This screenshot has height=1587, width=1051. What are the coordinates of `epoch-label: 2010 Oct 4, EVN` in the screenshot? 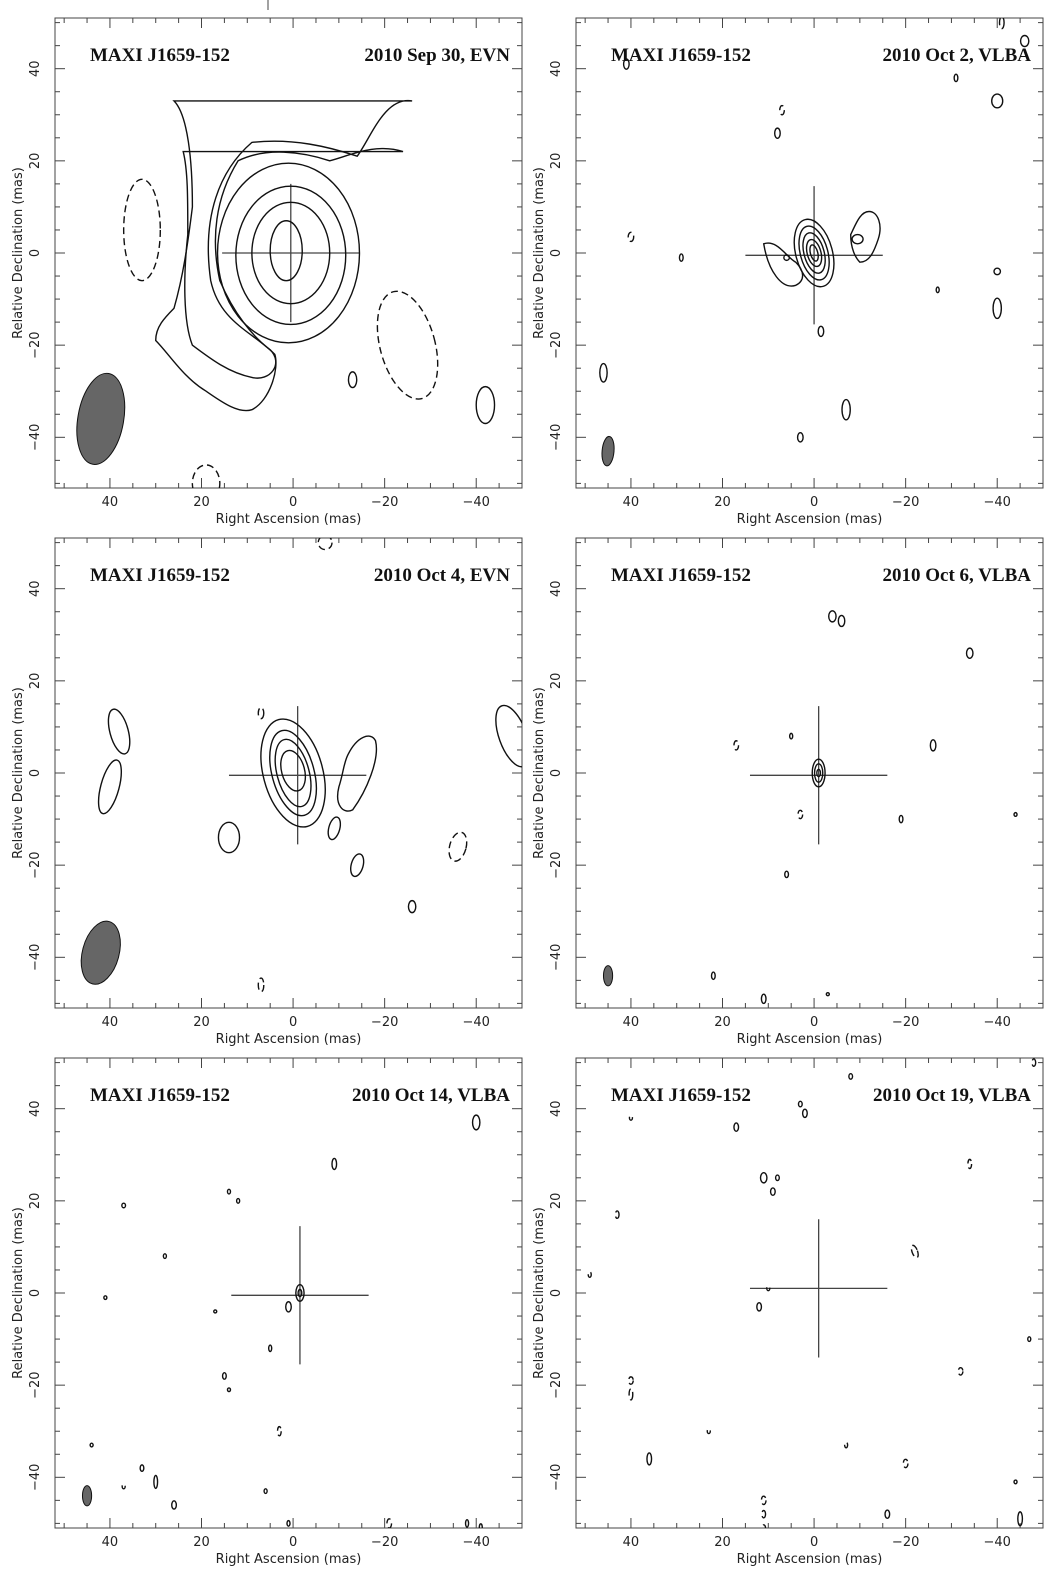 It's located at (442, 575).